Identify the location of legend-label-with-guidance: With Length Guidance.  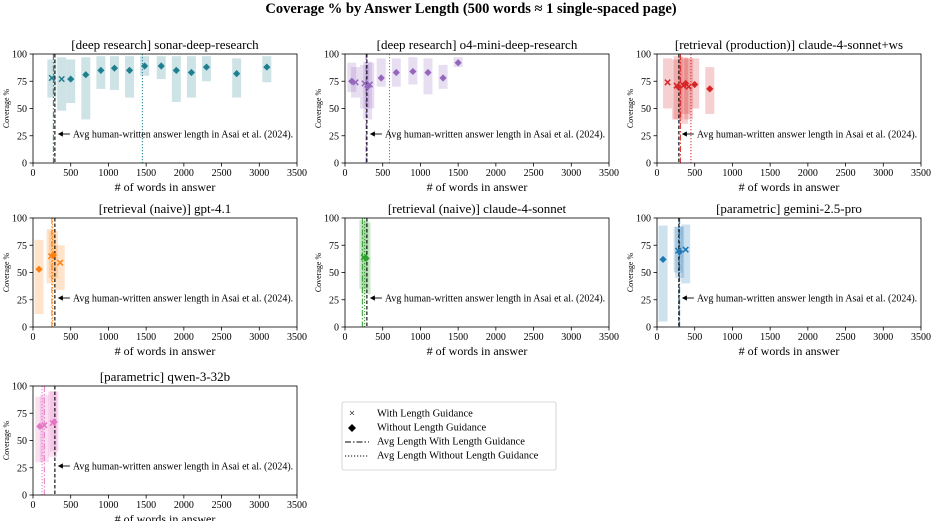
(425, 413).